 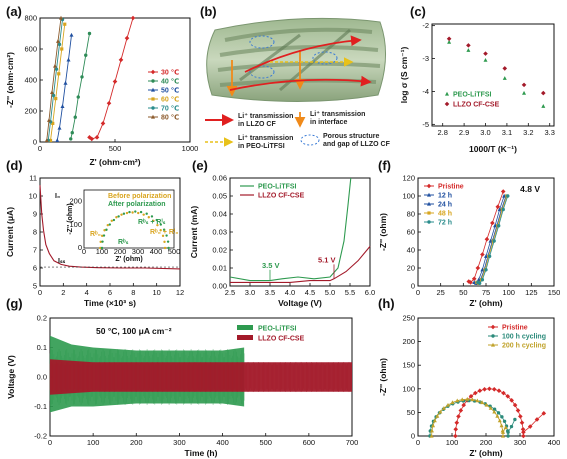 What do you see at coordinates (425, 58) in the screenshot?
I see `panel-c-ytick-label: -3` at bounding box center [425, 58].